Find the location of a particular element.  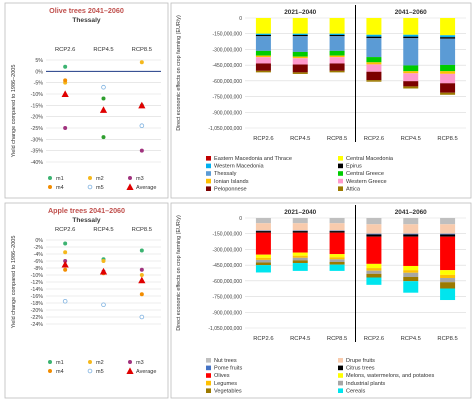

y-tick-label: -18% is located at coordinates (37, 304).